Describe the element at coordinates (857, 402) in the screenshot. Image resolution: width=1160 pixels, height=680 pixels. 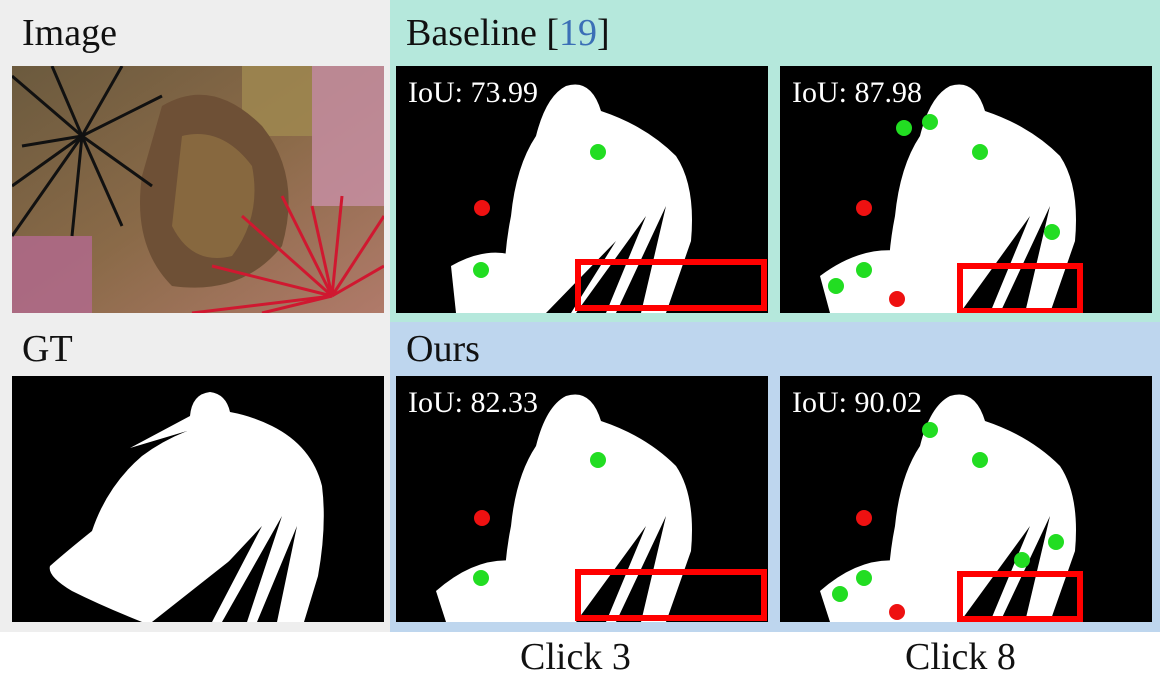
I see `iou-score: IoU: 90.02` at that location.